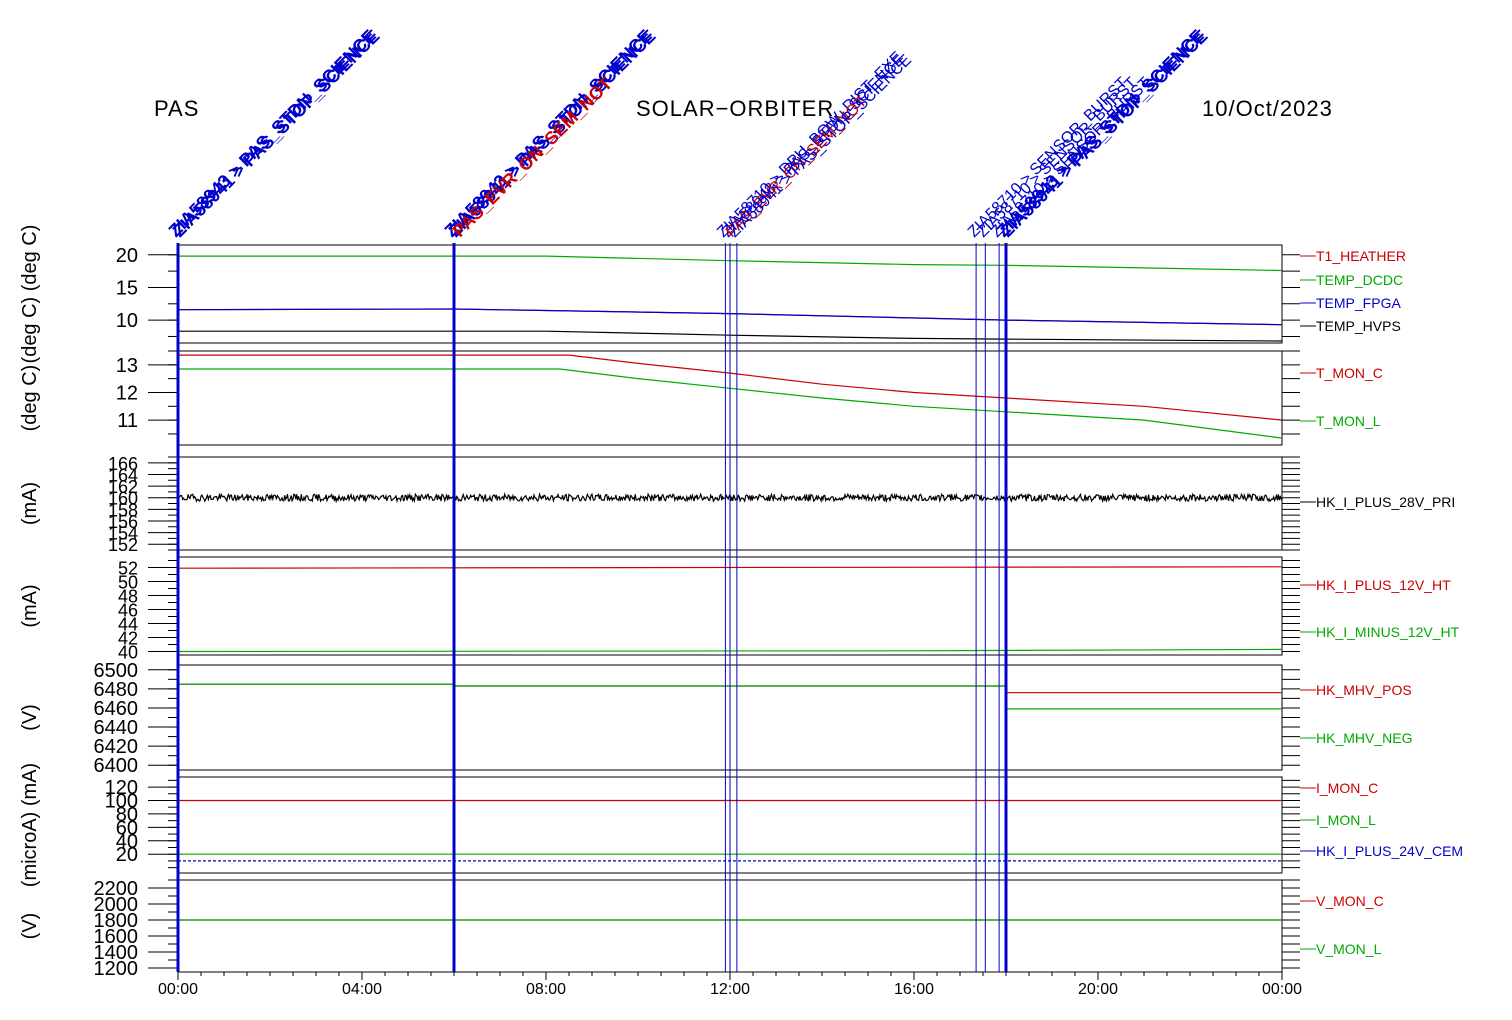  What do you see at coordinates (123, 534) in the screenshot?
I see `y-tick-label: 154` at bounding box center [123, 534].